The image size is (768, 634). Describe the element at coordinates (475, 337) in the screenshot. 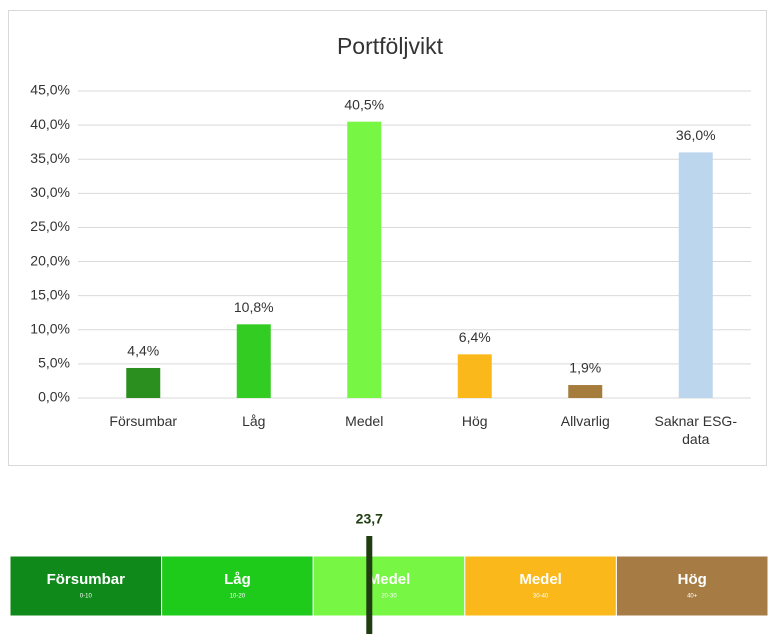

I see `data-label: 6,4%` at that location.